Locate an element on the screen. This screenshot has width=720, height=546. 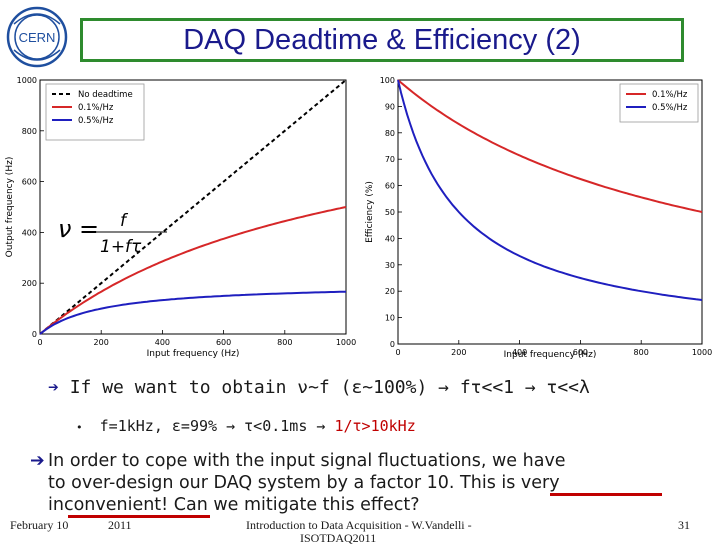
y-tick-label: 30 is located at coordinates (390, 265).